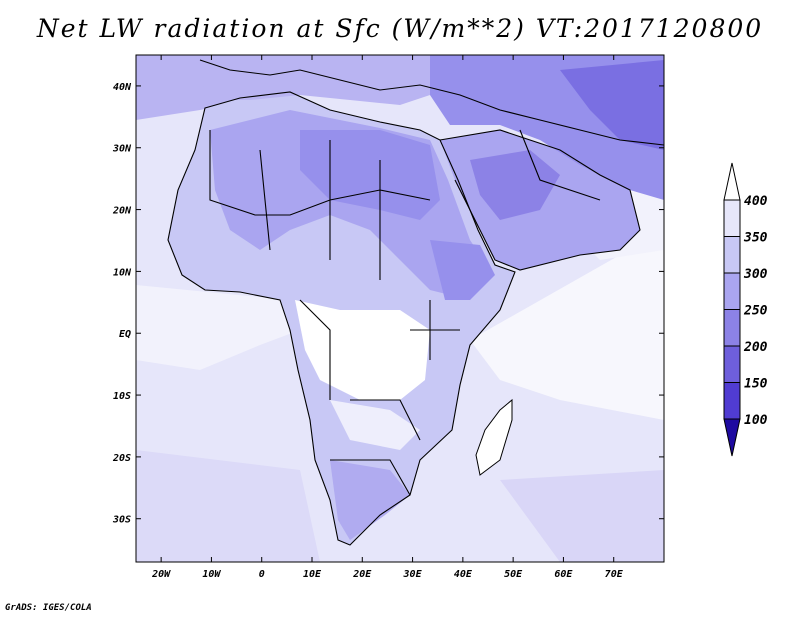  What do you see at coordinates (413, 574) in the screenshot?
I see `x-tick-label: 30E` at bounding box center [413, 574].